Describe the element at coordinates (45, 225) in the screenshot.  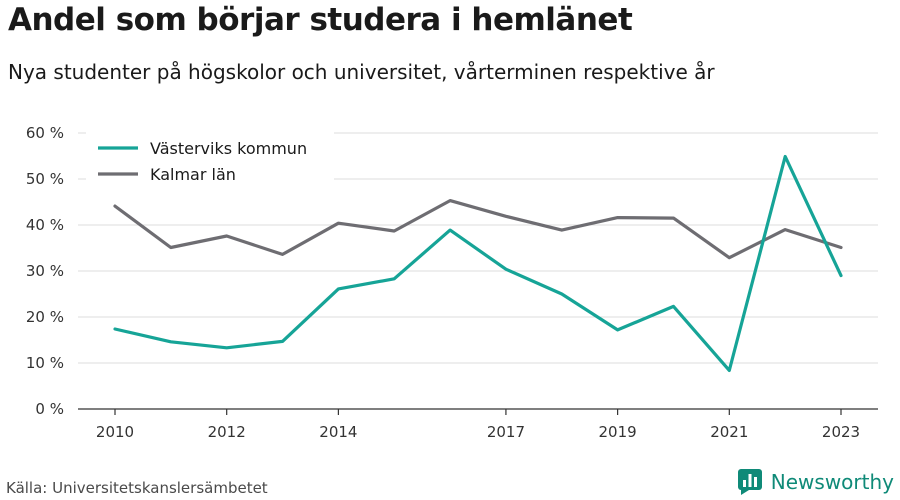
I see `y-tick-label: 40 %` at that location.